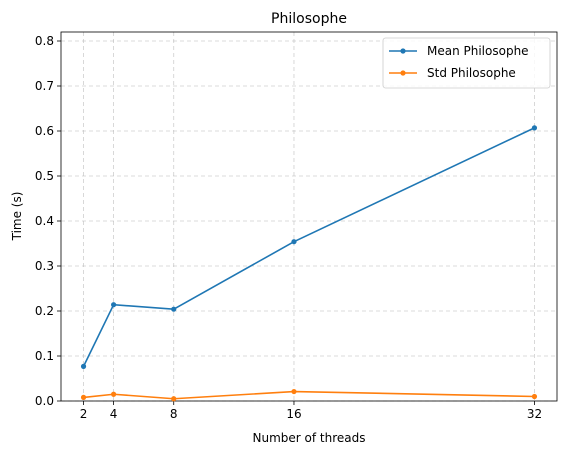 The image size is (567, 455). I want to click on y-tick-label: 0.1, so click(44, 356).